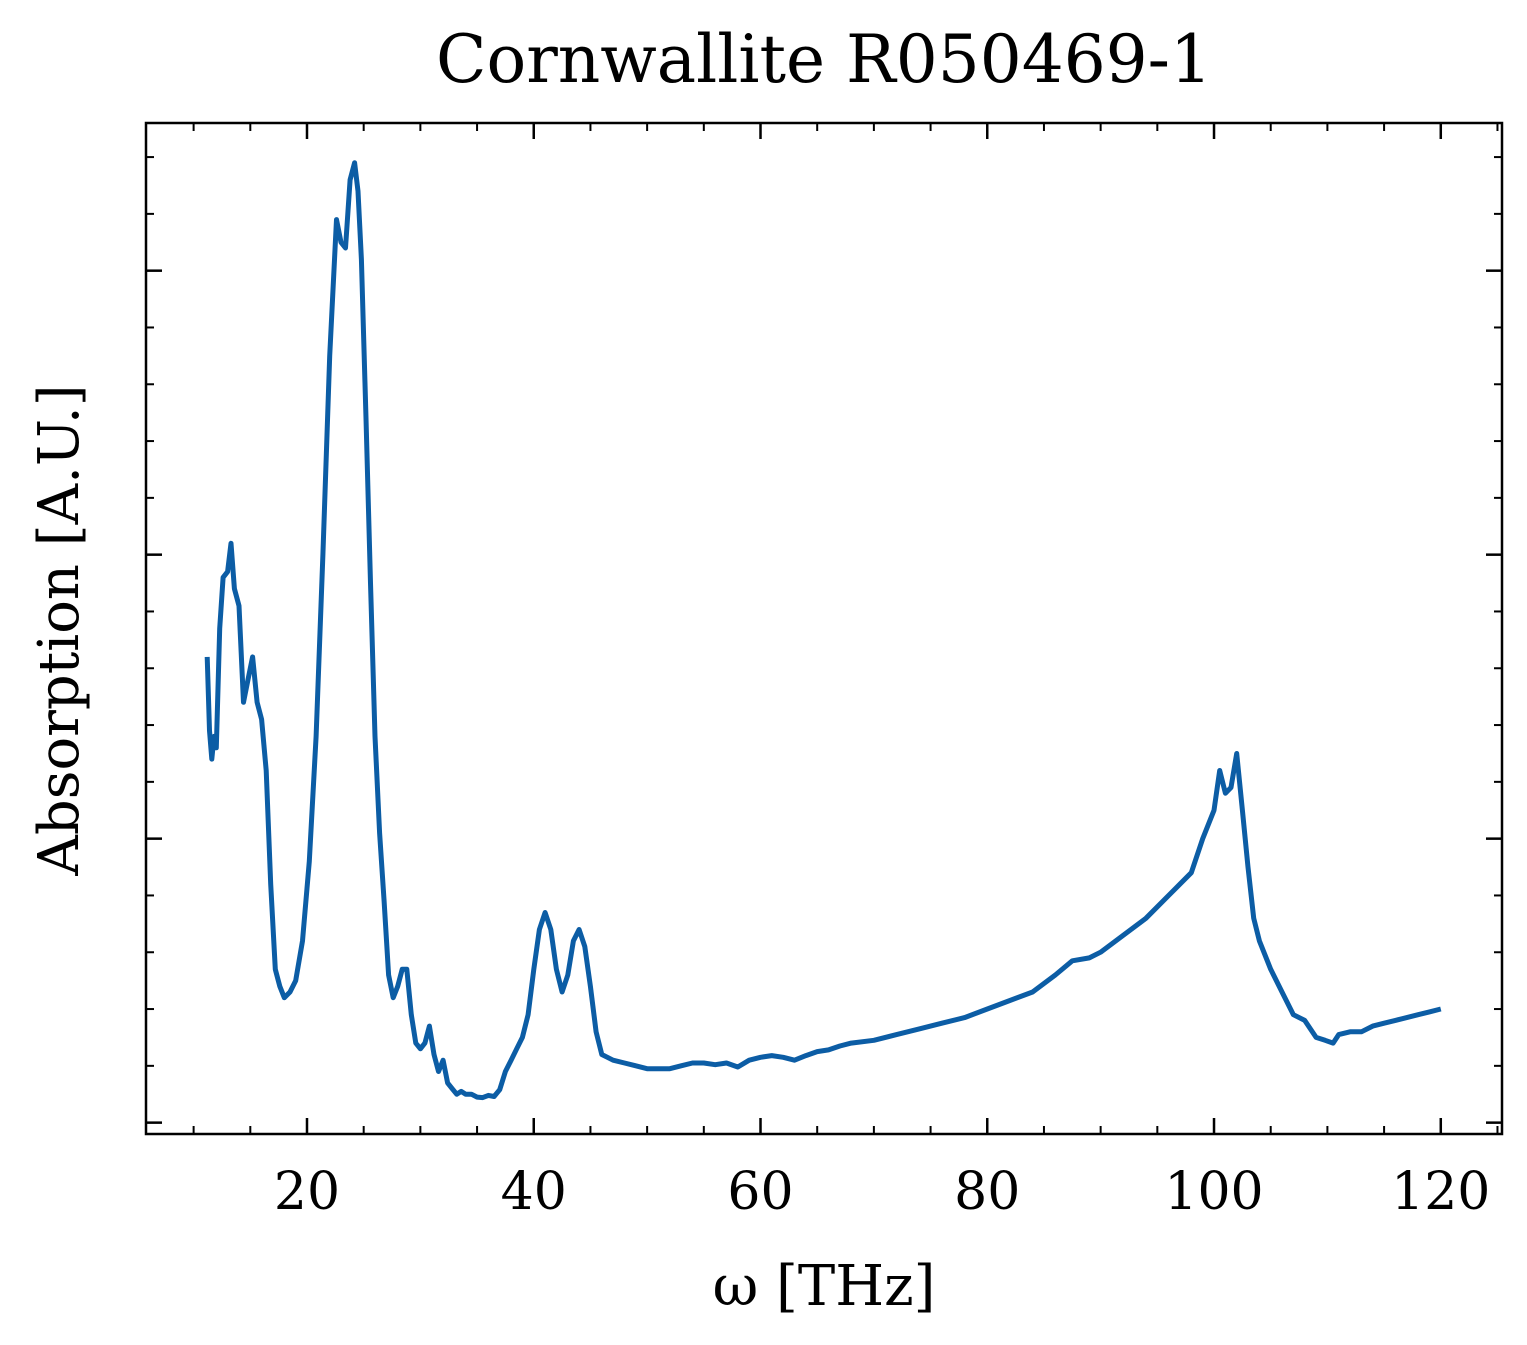 The width and height of the screenshot is (1527, 1345). Describe the element at coordinates (59, 630) in the screenshot. I see `y-axis-label: Absorption [A.U.]` at that location.